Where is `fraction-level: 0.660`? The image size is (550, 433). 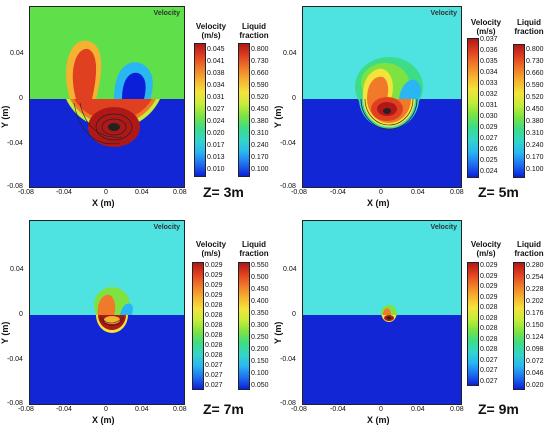 fraction-level: 0.660 is located at coordinates (535, 73).